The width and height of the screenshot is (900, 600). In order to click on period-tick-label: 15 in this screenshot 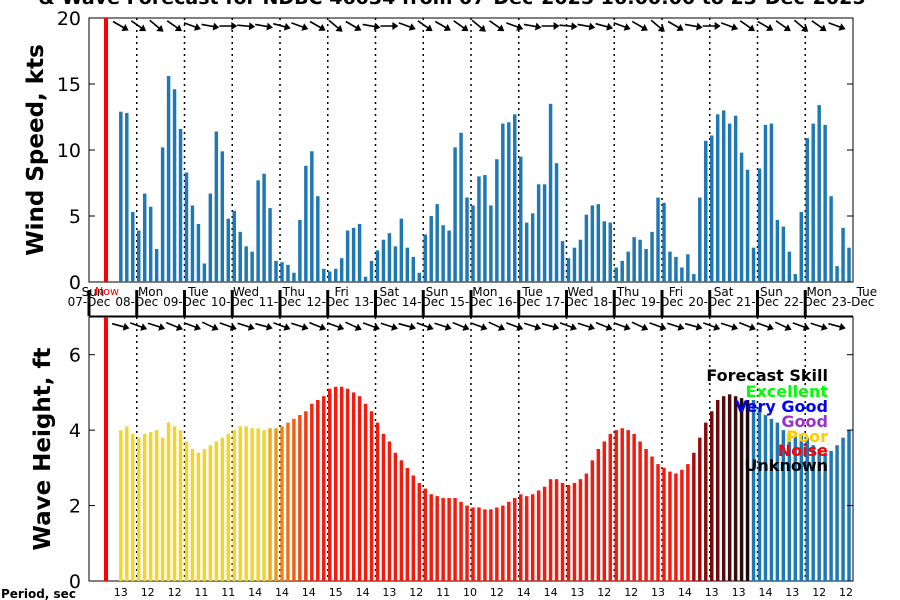, I will do `click(336, 592)`.